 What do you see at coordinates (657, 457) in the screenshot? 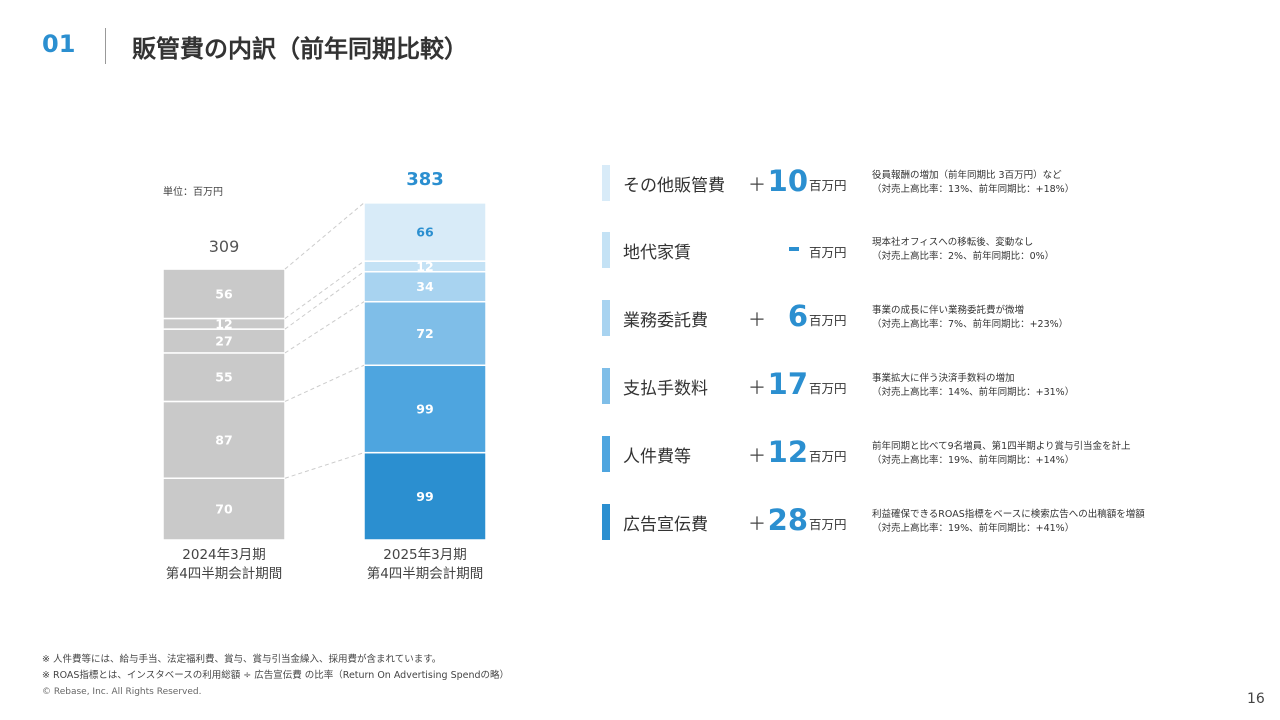
I see `category-label: 人件費等` at bounding box center [657, 457].